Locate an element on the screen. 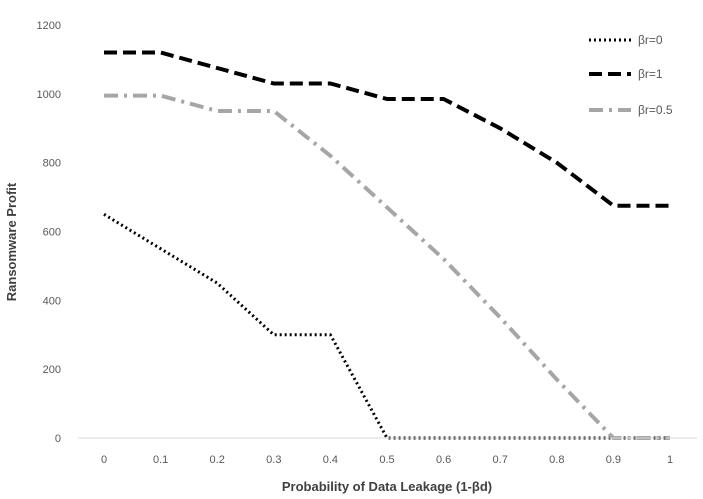 This screenshot has height=499, width=703. x-tick-label: 1 is located at coordinates (670, 460).